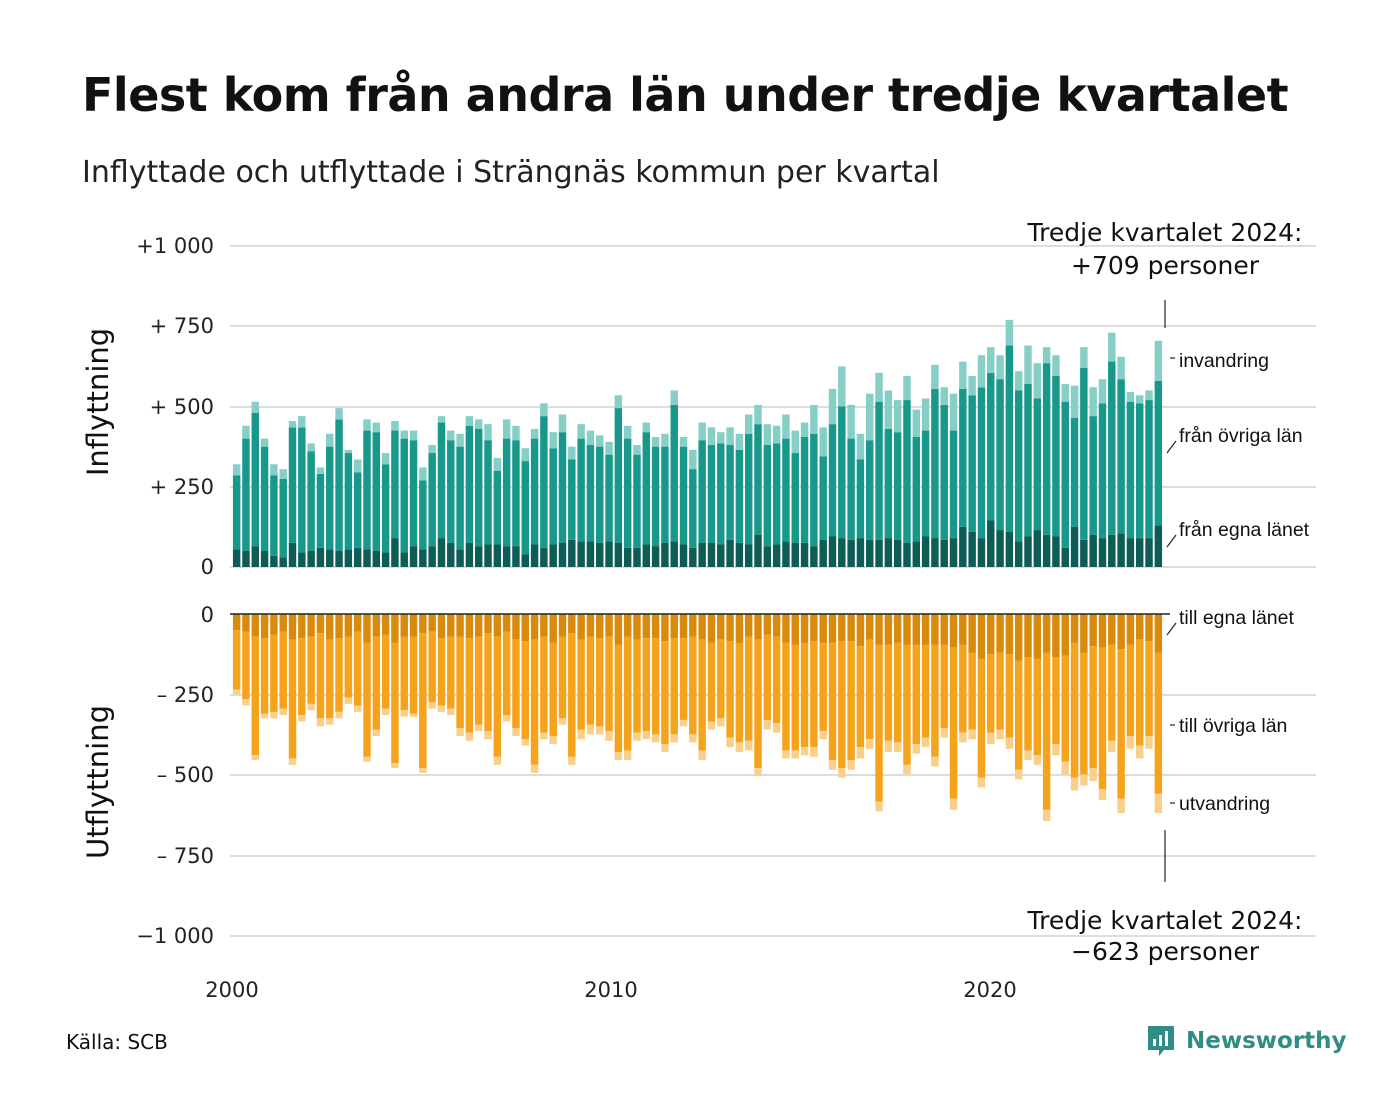  Describe the element at coordinates (1241, 436) in the screenshot. I see `legend-label-fran-ovriga-lan: från övriga län` at that location.